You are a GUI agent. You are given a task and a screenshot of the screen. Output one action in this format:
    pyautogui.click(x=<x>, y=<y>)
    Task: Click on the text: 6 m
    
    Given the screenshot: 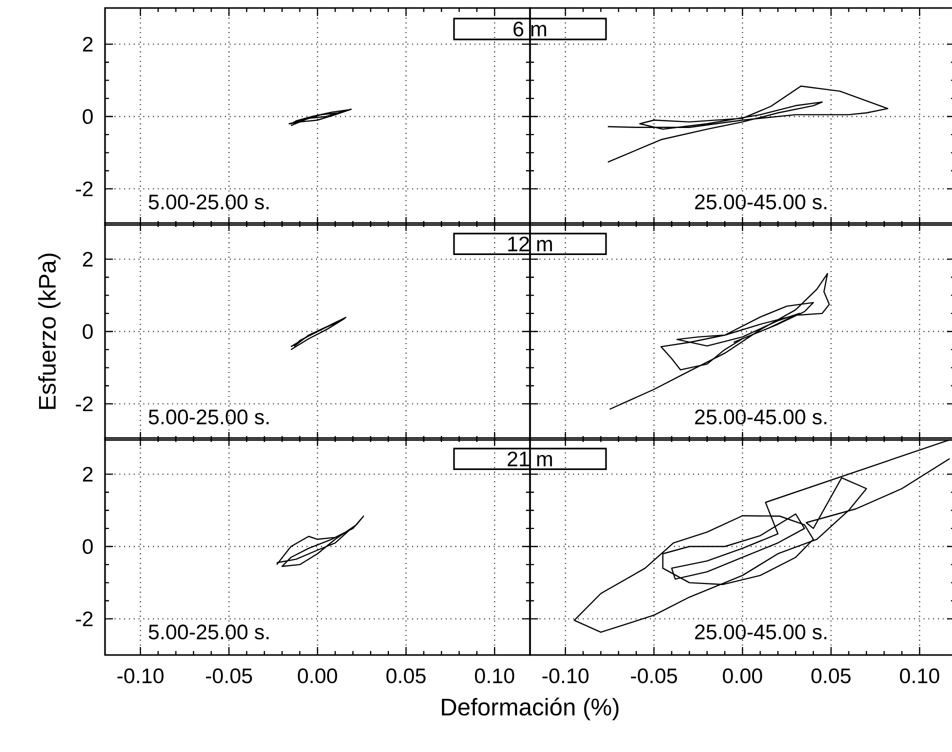 What is the action you would take?
    pyautogui.click(x=530, y=29)
    